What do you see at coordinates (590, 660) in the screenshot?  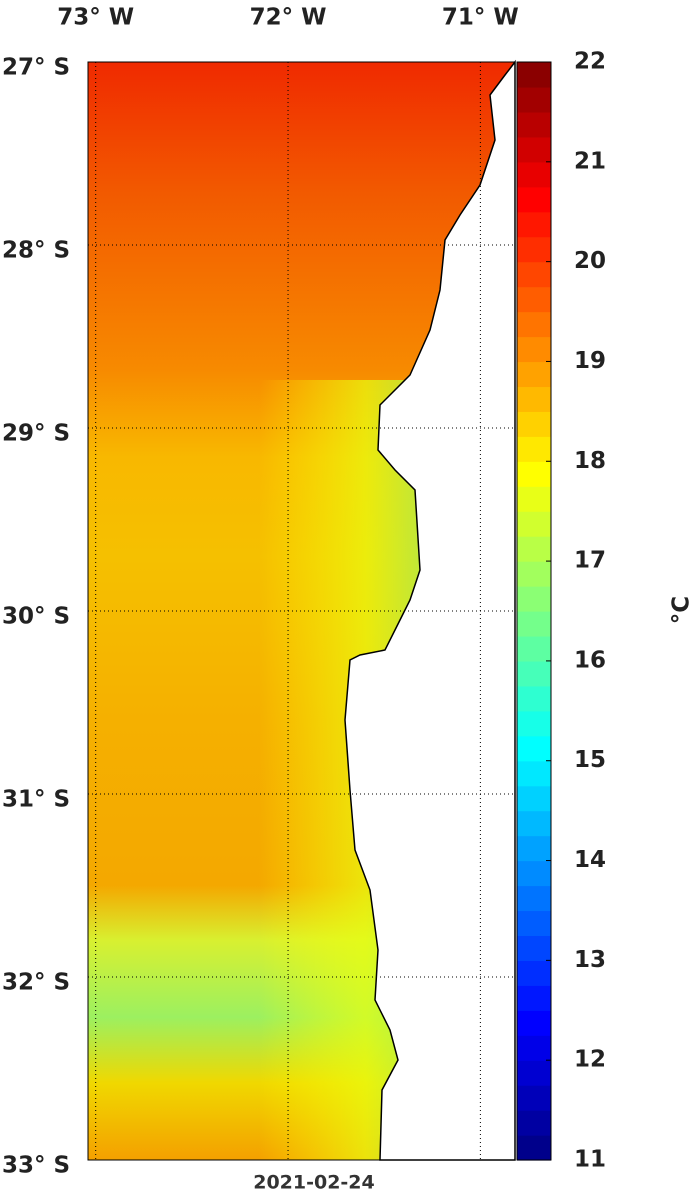 I see `colorbar-tick-label: 16` at bounding box center [590, 660].